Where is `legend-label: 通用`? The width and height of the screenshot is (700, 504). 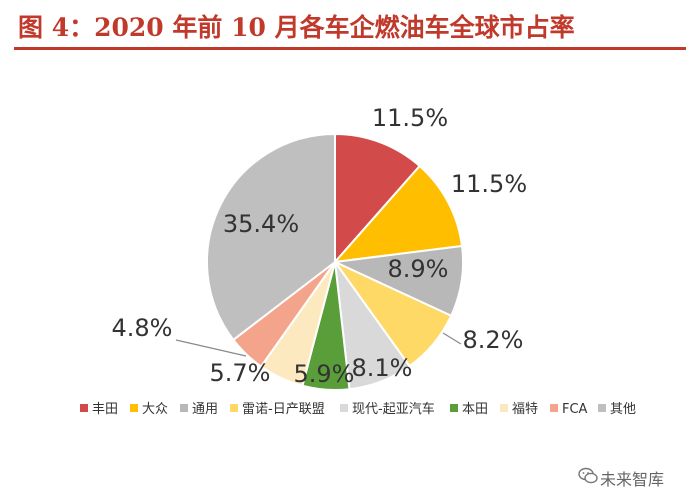 legend-label: 通用 is located at coordinates (205, 409).